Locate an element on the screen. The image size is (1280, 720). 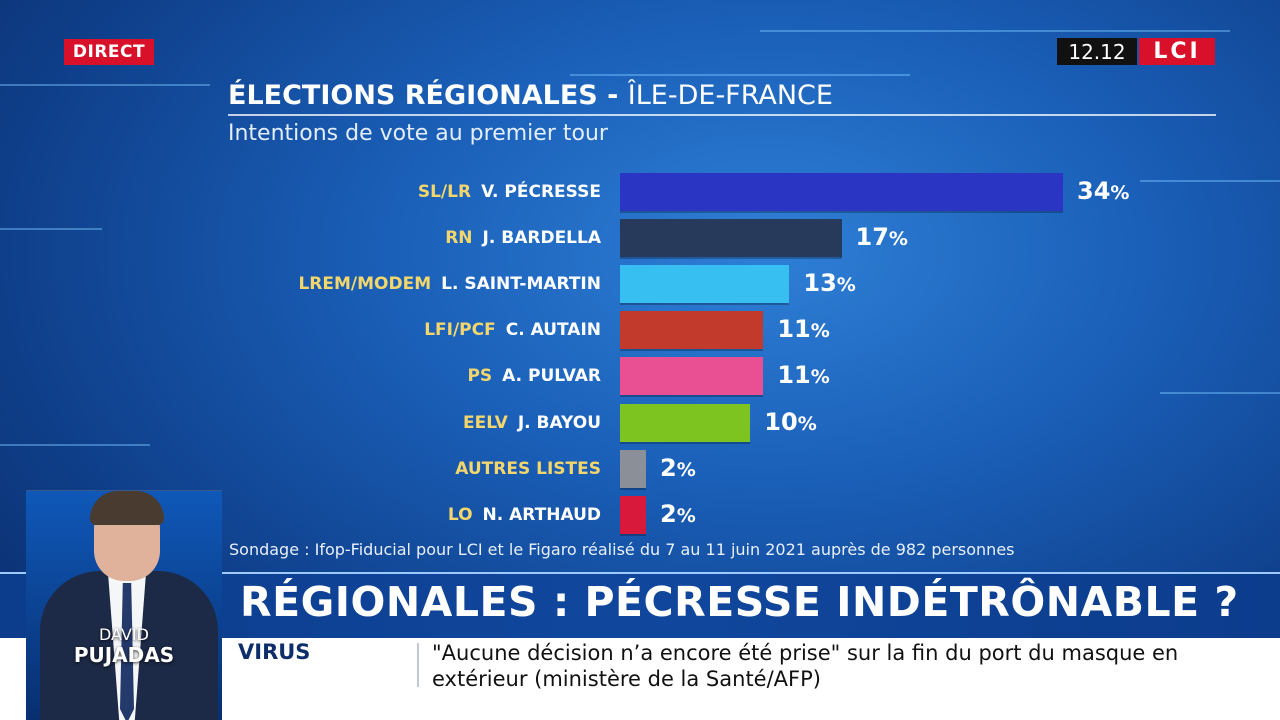
clock: 12.12 is located at coordinates (1097, 51).